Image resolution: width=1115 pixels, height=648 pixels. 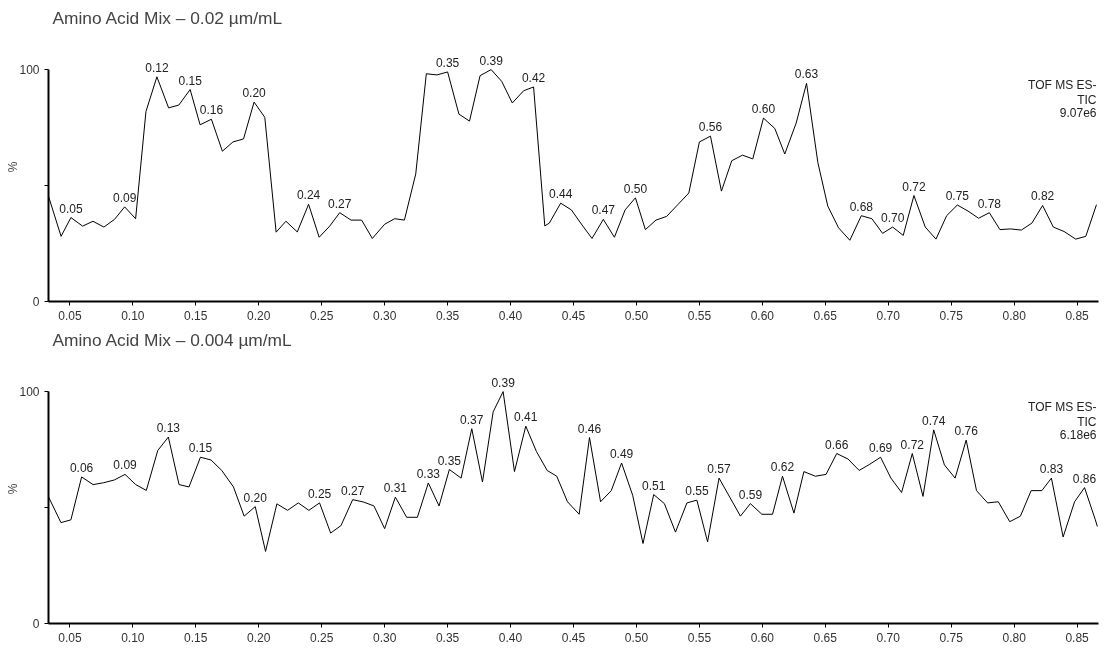 I want to click on chart-title: Amino Acid Mix – 0.02 µm/mL, so click(x=167, y=17).